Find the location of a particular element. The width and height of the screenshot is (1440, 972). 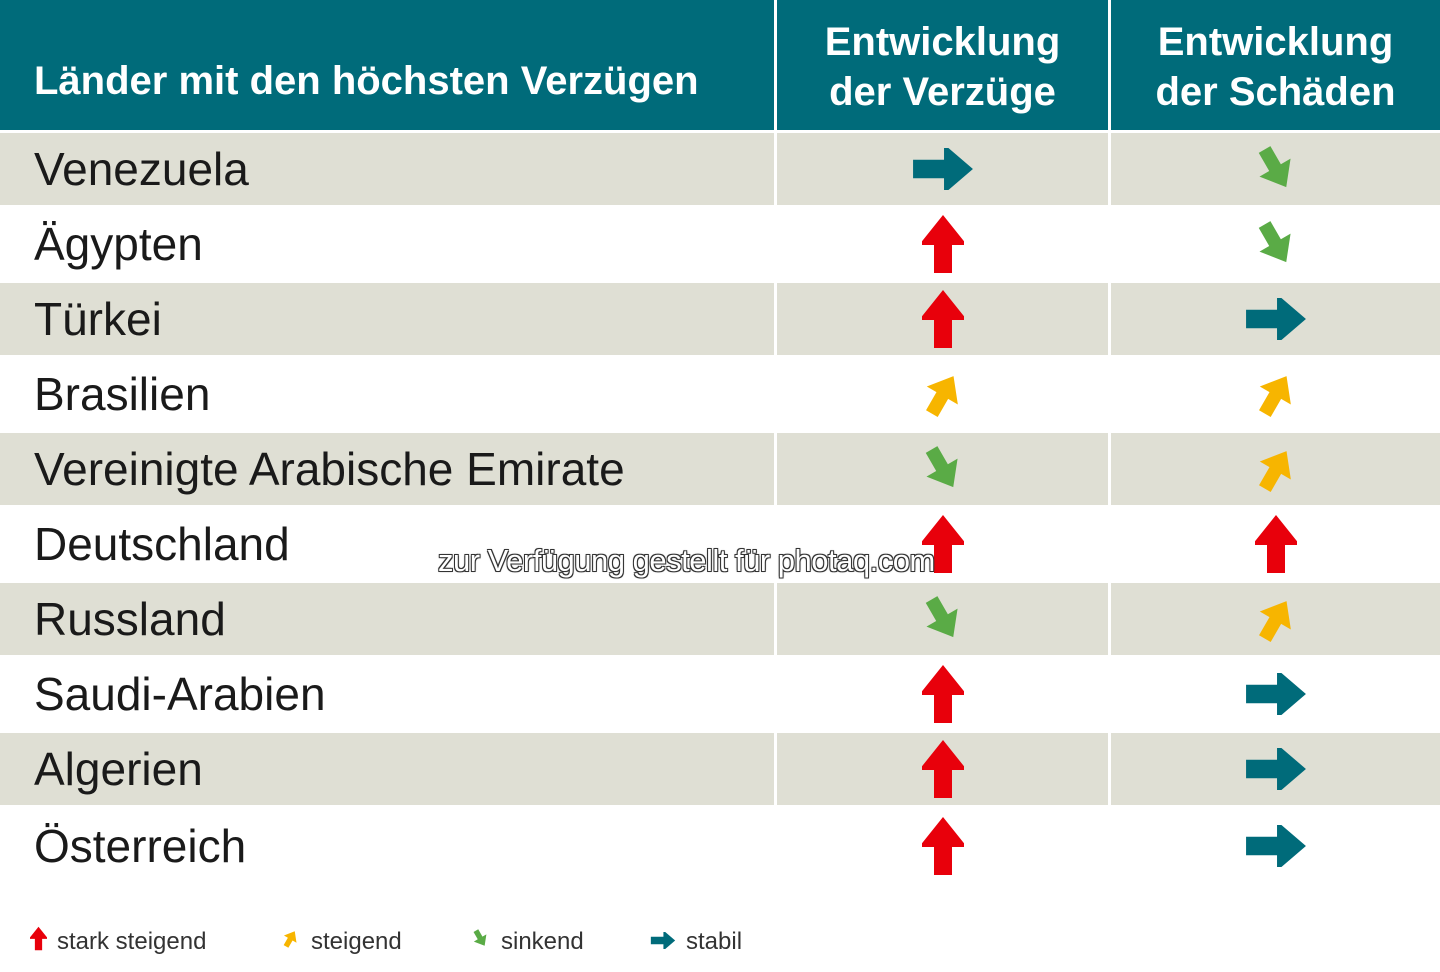

country-cell: Deutschland is located at coordinates (387, 544).